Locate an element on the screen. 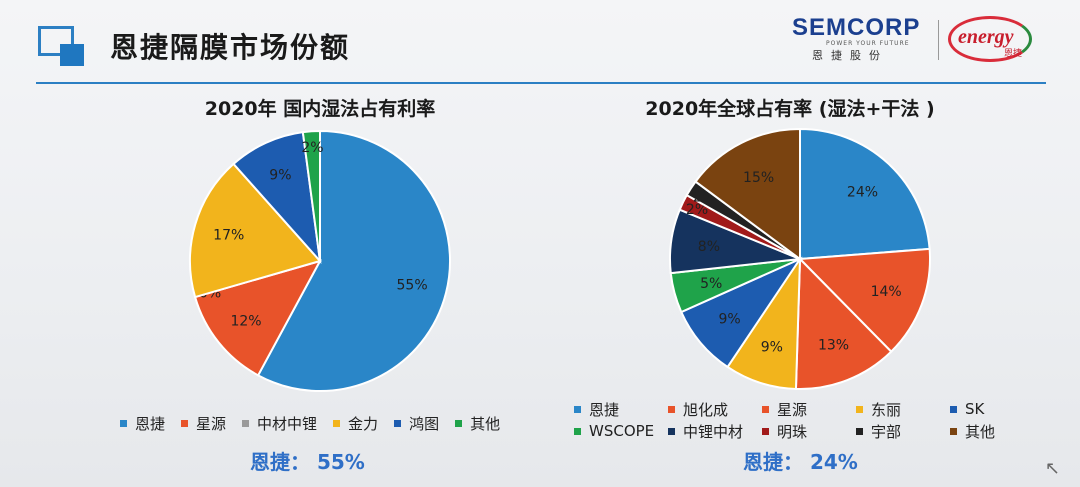  legend-label-6: 中锂中材 is located at coordinates (713, 431).